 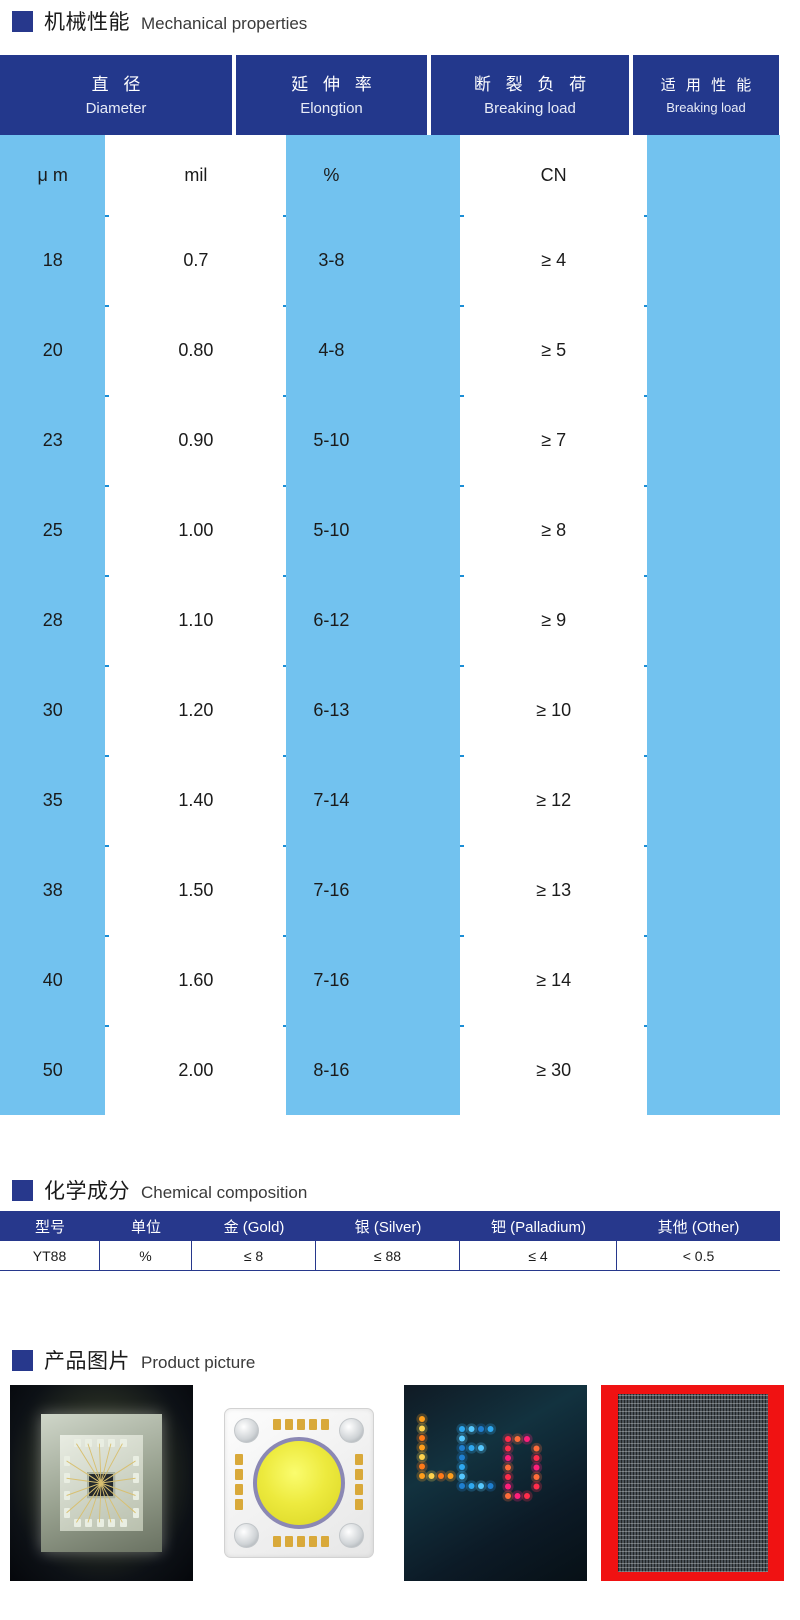 I want to click on chem-cell-palladium: ≤ 4, so click(x=538, y=1255).